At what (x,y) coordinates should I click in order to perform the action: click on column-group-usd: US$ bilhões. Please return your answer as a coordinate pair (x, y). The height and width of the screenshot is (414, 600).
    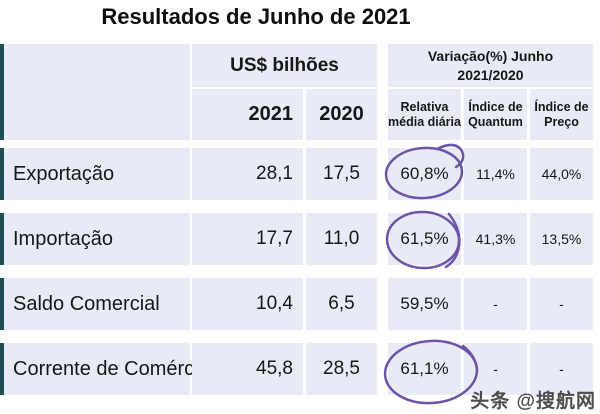
    Looking at the image, I should click on (284, 65).